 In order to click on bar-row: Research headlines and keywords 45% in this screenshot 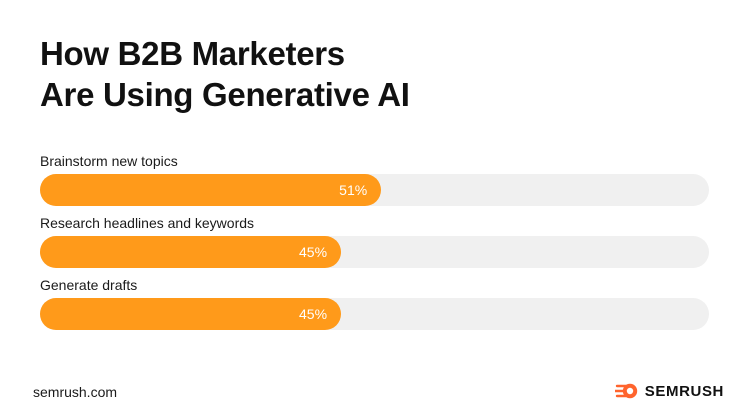, I will do `click(374, 245)`.